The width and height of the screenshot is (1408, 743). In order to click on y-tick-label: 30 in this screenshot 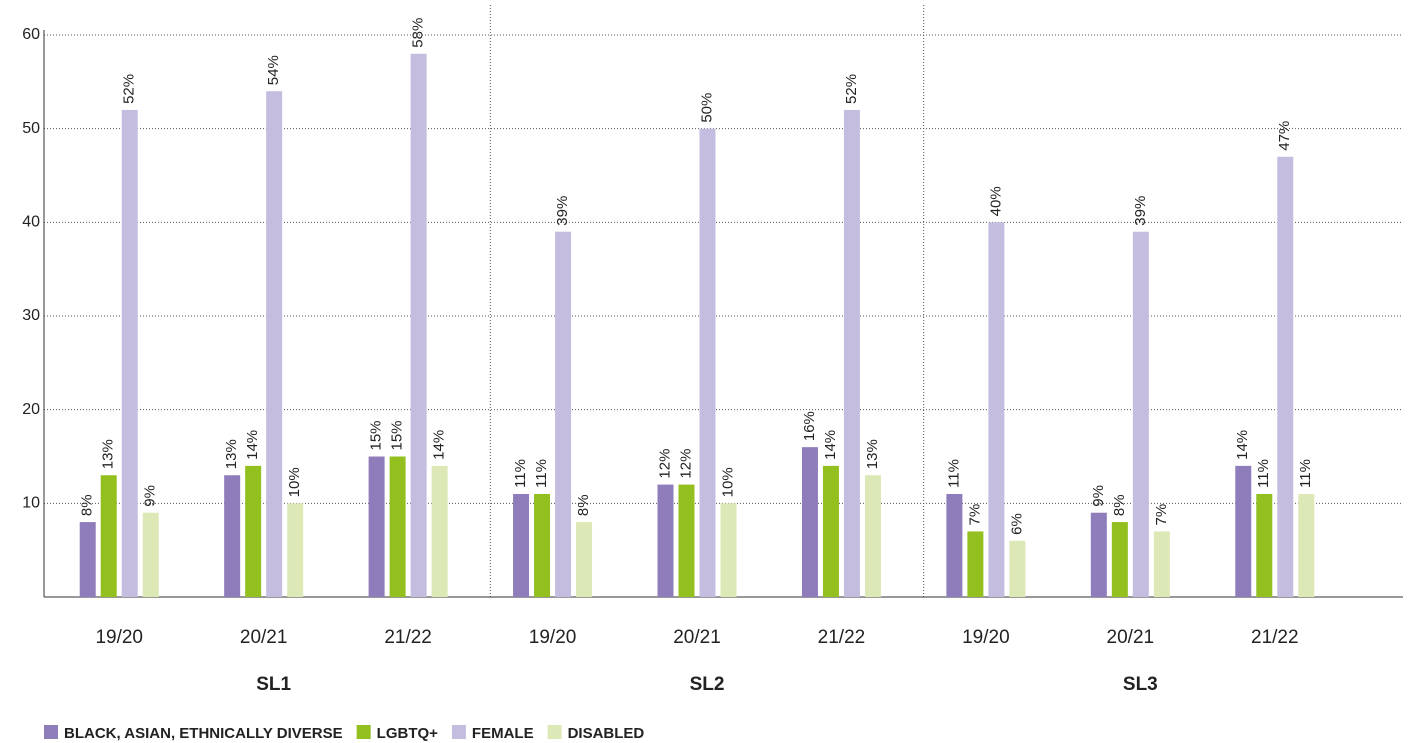, I will do `click(31, 315)`.